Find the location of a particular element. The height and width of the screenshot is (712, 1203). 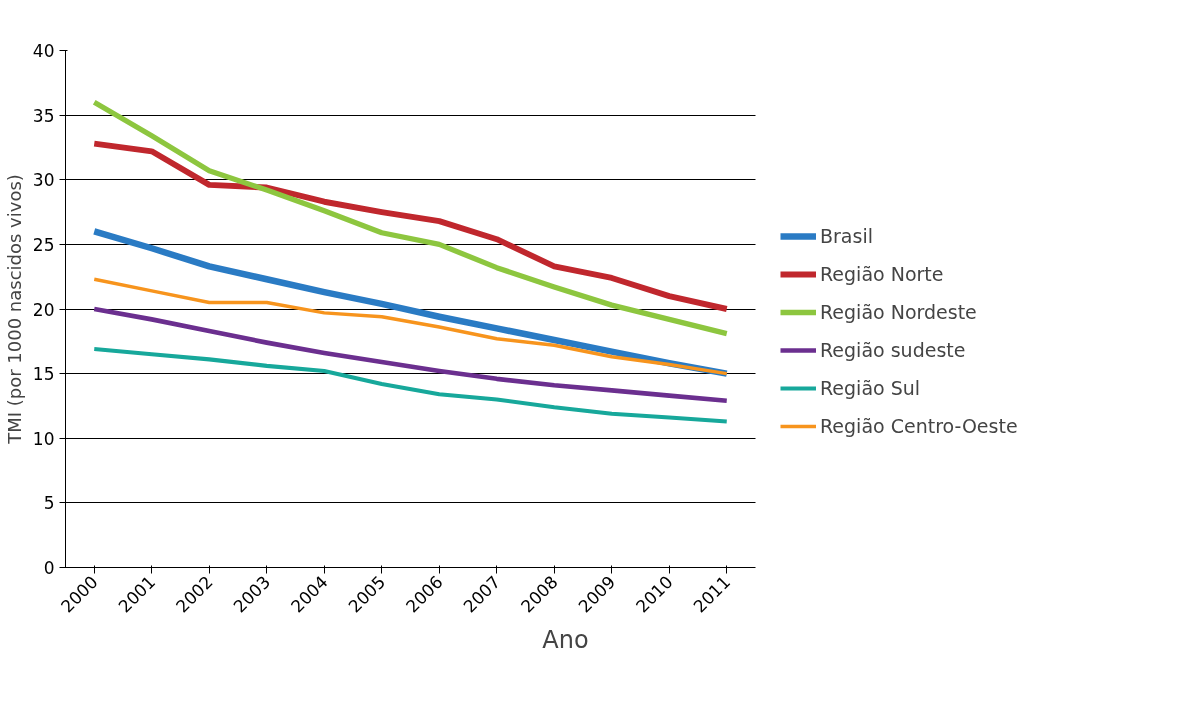

x-axis-title: Ano is located at coordinates (565, 640).